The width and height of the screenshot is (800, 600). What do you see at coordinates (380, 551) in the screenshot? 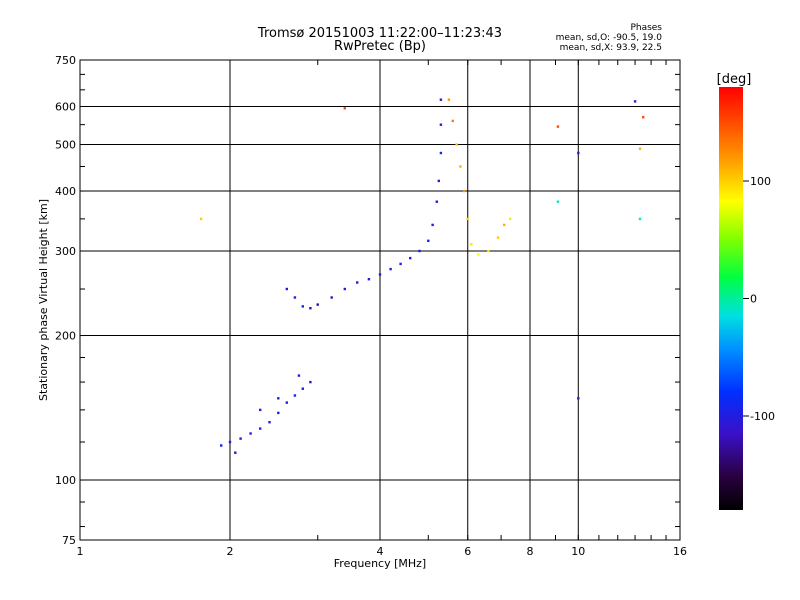
I see `x-tick-label: 4` at bounding box center [380, 551].